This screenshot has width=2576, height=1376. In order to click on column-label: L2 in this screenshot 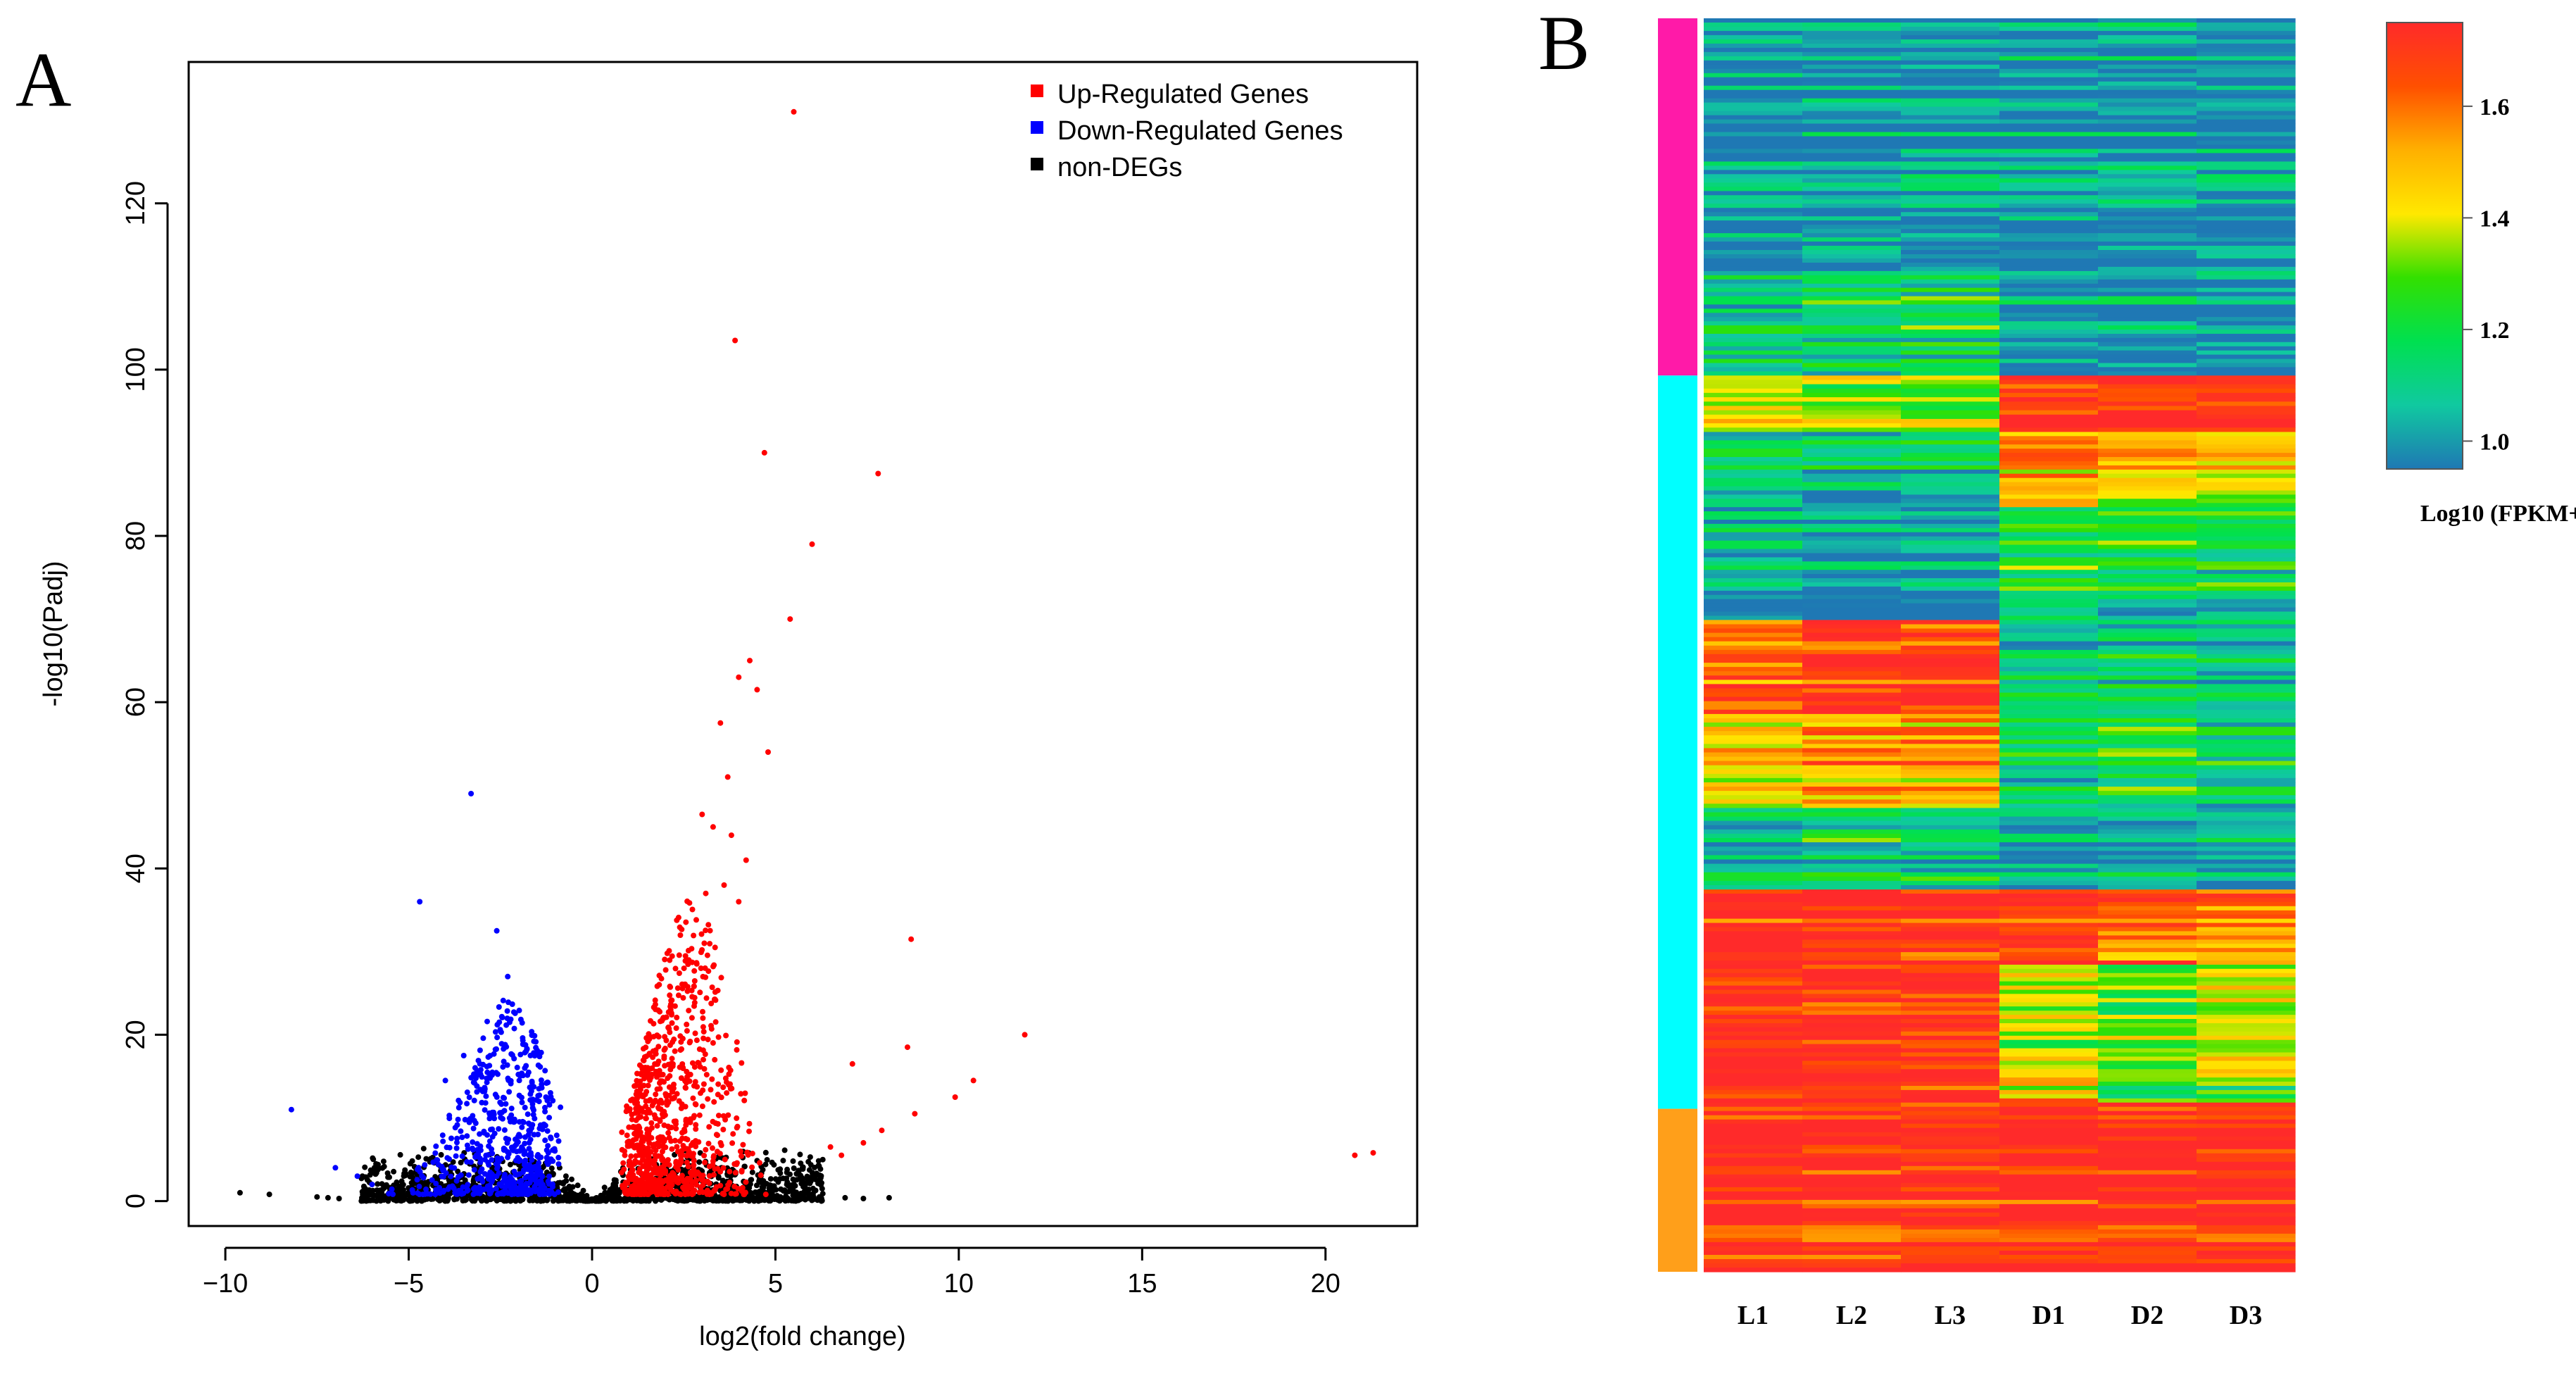, I will do `click(1851, 1315)`.